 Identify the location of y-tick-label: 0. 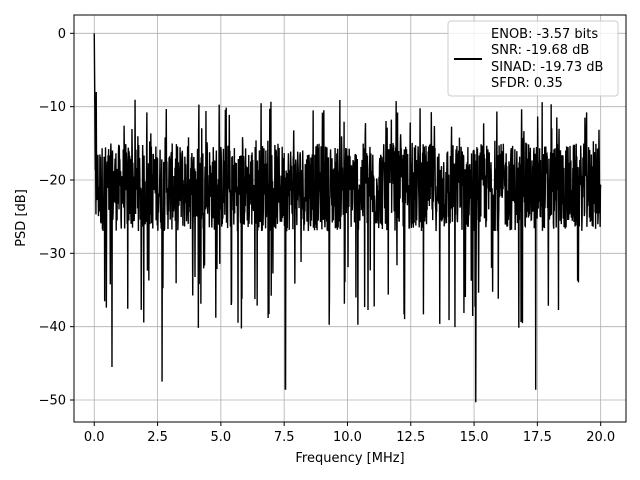
(62, 34).